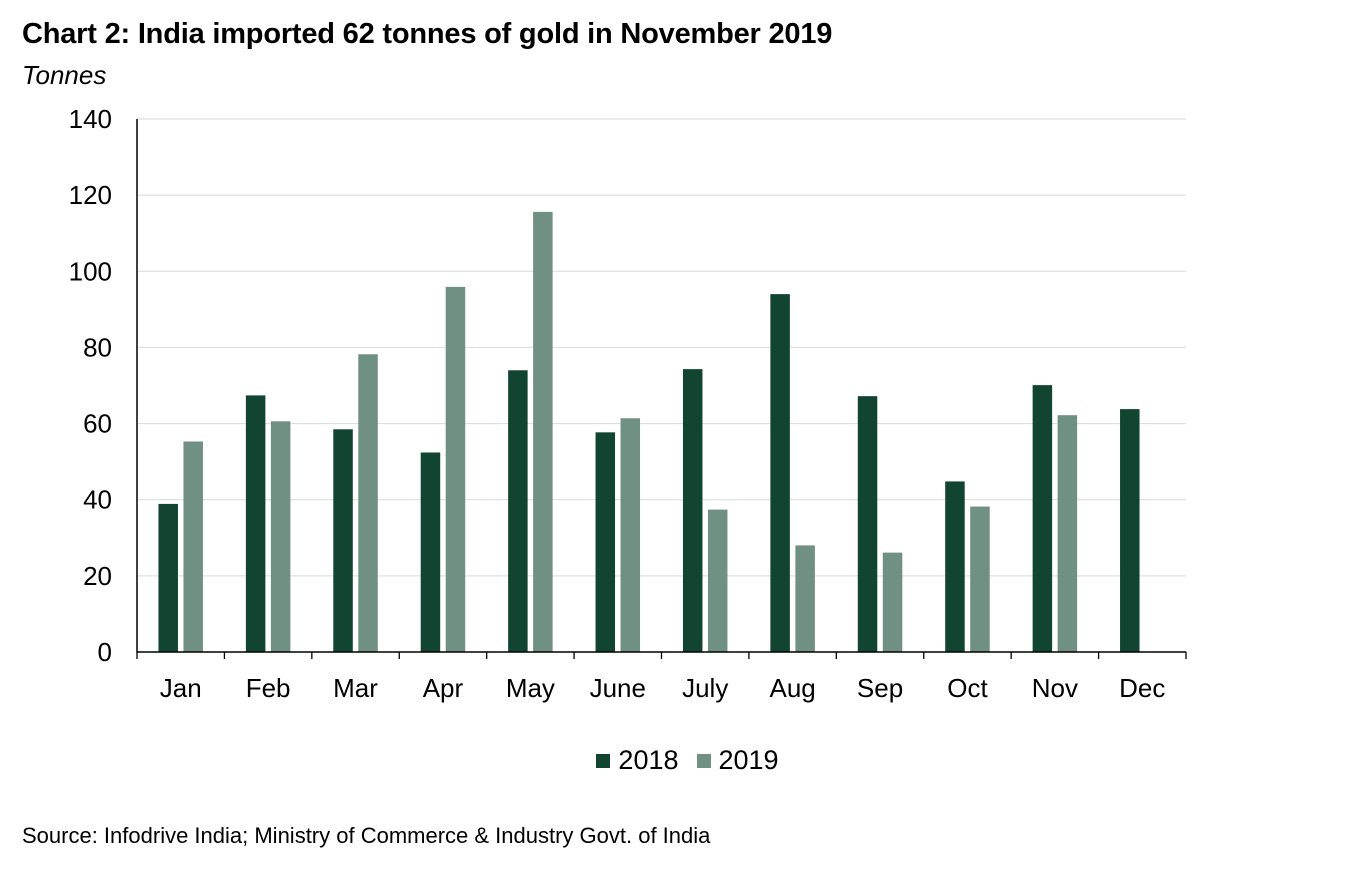 Image resolution: width=1355 pixels, height=893 pixels. I want to click on bar-2019-may, so click(543, 431).